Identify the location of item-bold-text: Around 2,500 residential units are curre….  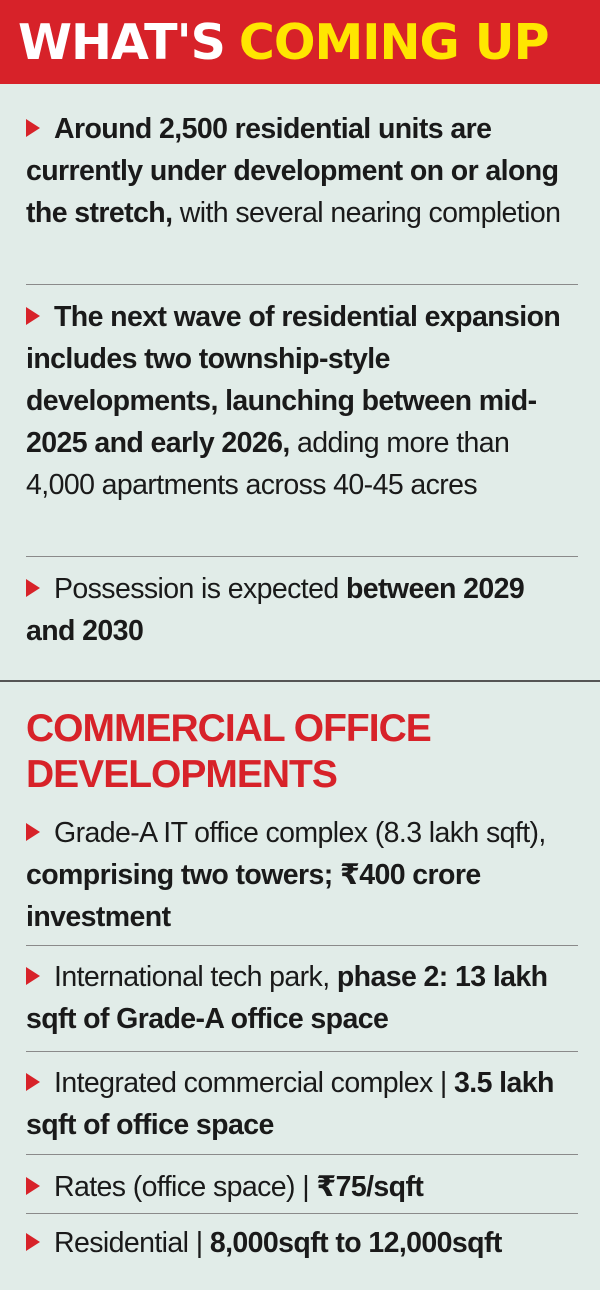
(292, 171).